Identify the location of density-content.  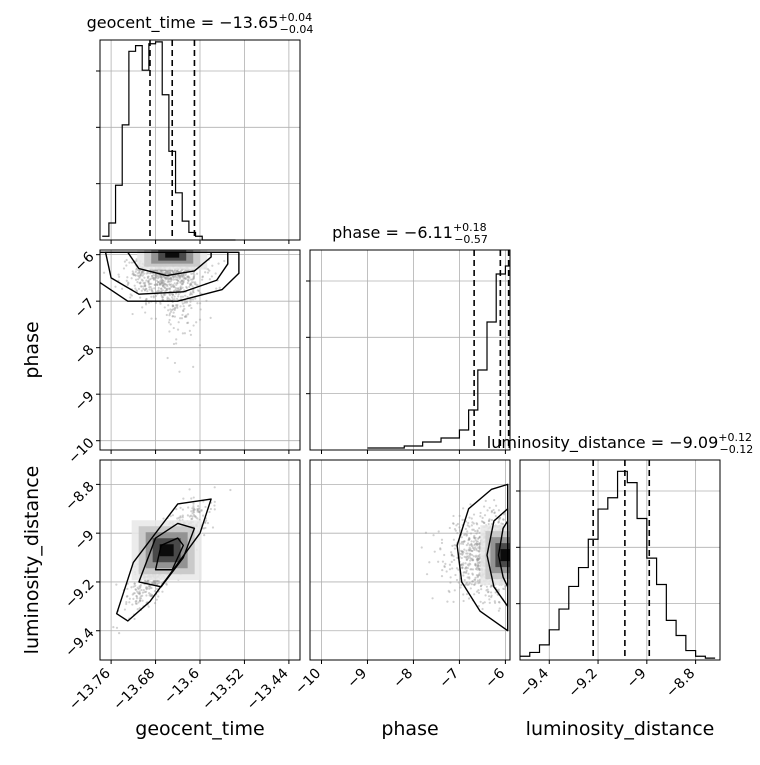
(170, 311).